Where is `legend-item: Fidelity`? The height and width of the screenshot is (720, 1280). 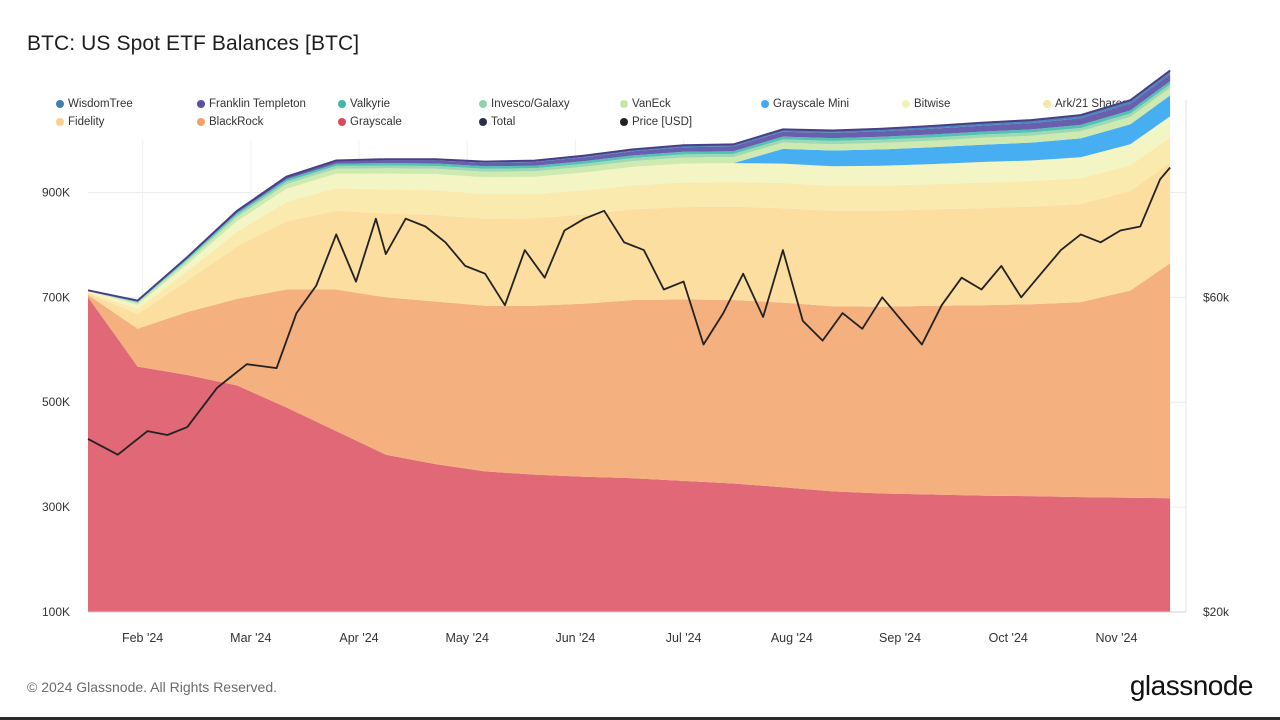
legend-item: Fidelity is located at coordinates (126, 122).